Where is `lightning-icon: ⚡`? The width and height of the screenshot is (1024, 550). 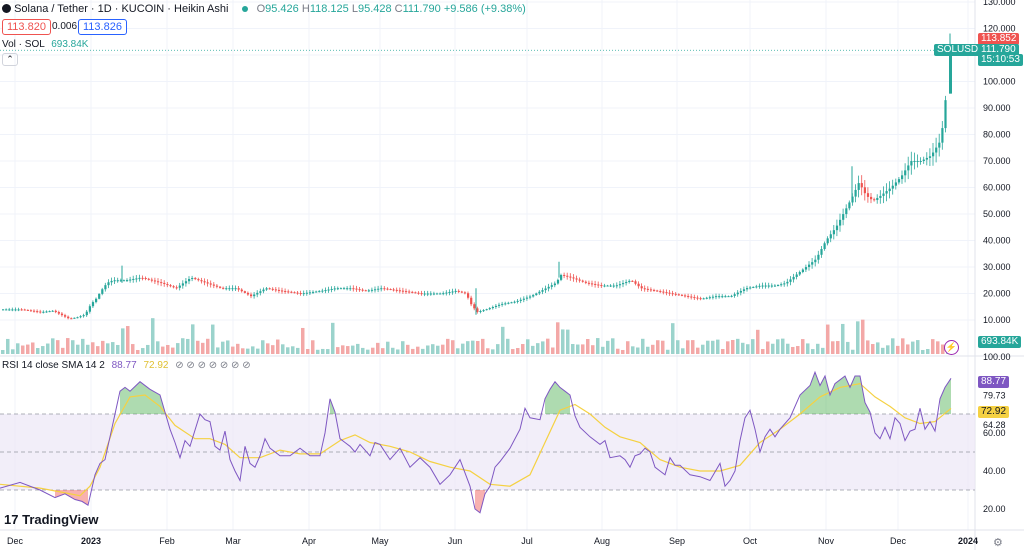 lightning-icon: ⚡ is located at coordinates (951, 347).